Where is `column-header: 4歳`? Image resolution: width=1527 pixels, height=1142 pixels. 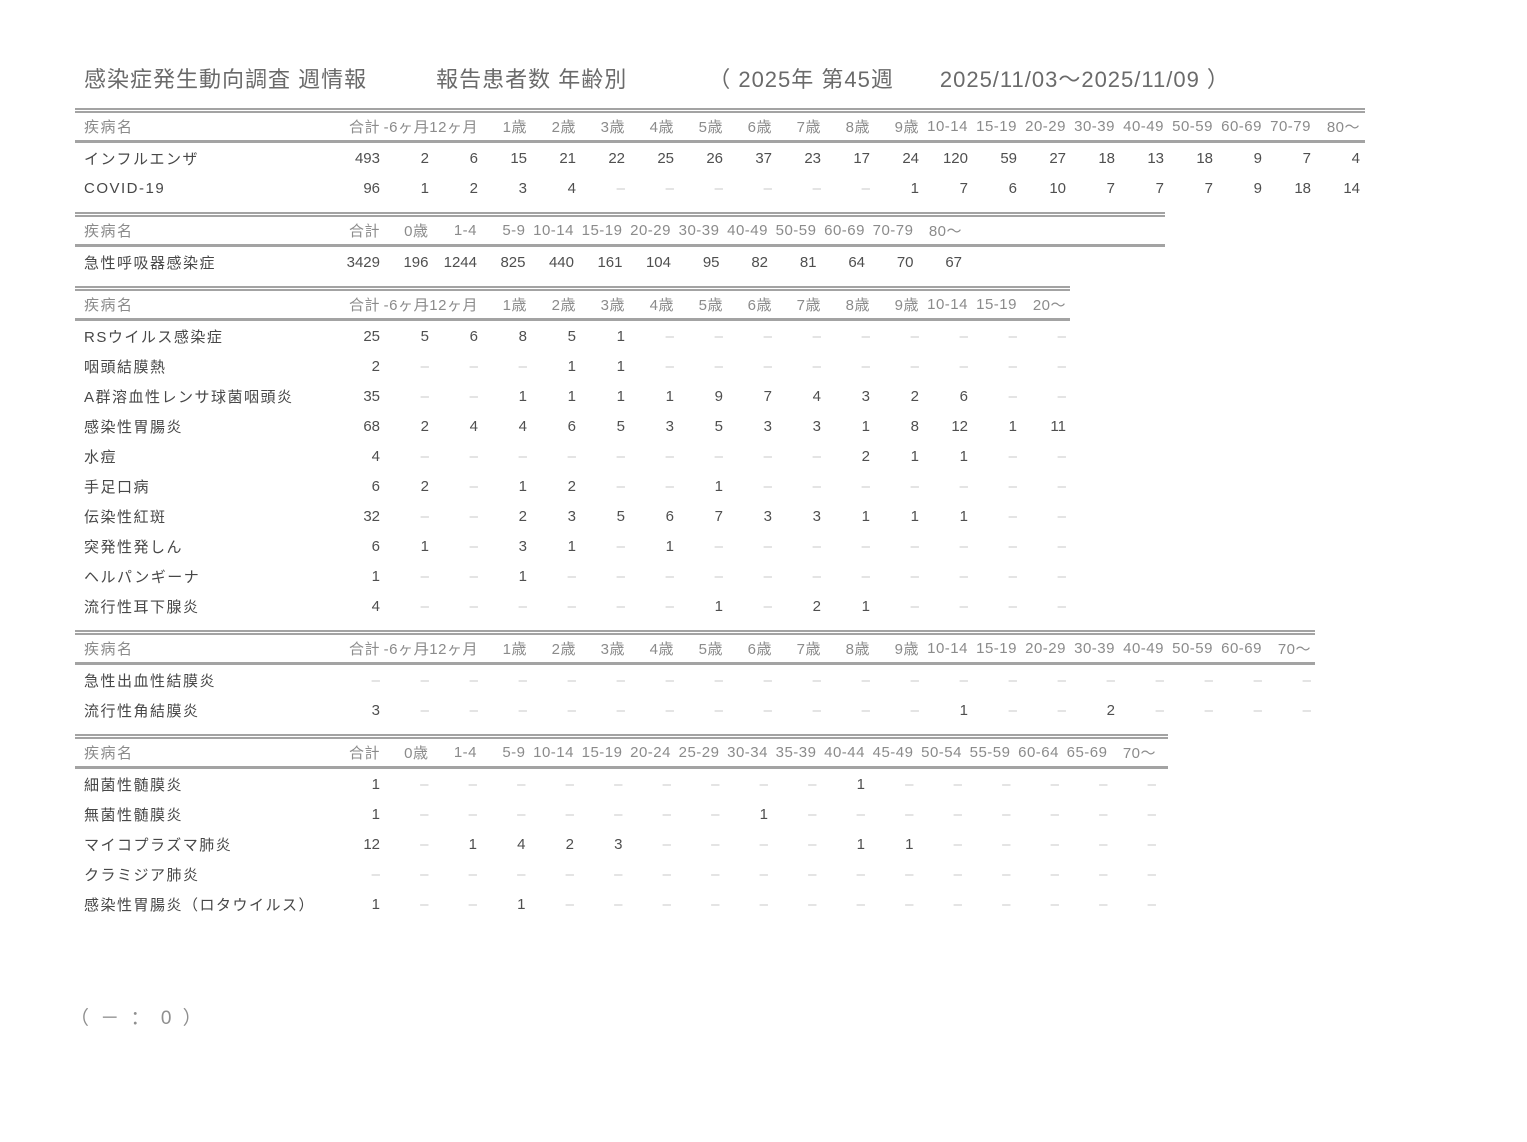
column-header: 4歳 is located at coordinates (649, 650).